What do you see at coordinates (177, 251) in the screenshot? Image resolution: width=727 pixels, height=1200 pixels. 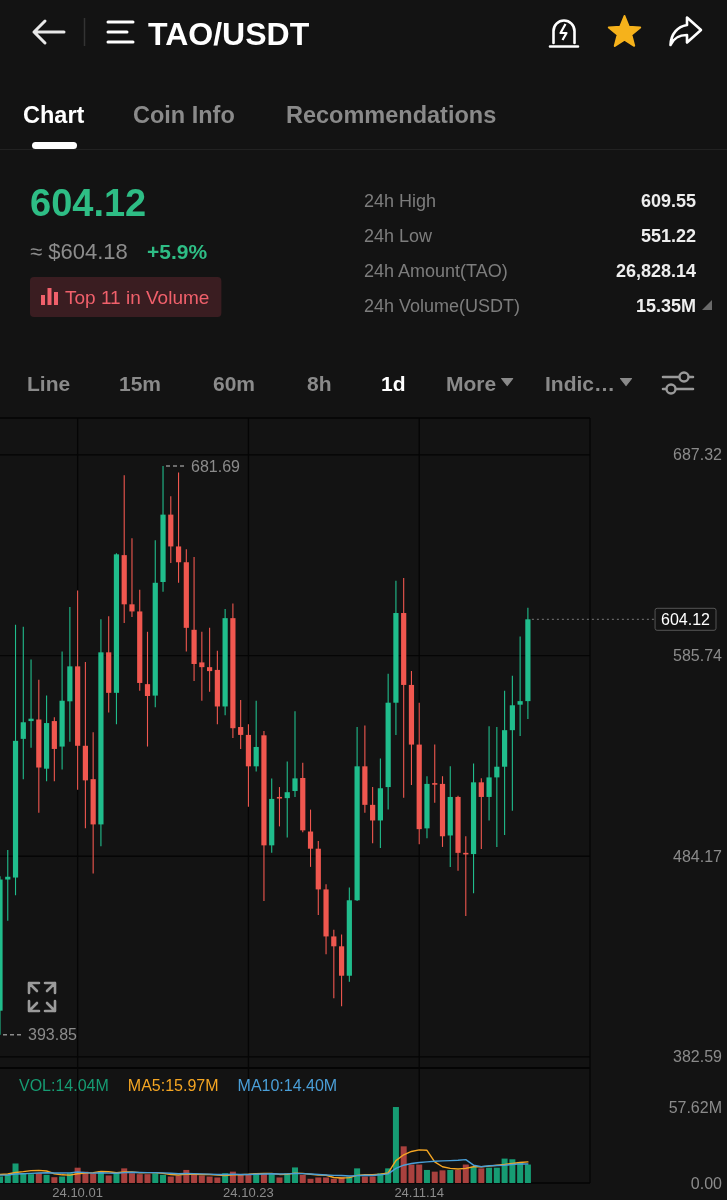 I see `text: +5.9%` at bounding box center [177, 251].